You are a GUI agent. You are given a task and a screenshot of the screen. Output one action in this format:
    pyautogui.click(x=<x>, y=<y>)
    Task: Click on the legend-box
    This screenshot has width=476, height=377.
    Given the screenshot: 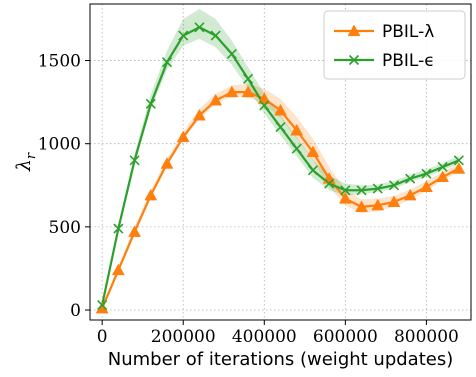 What is the action you would take?
    pyautogui.click(x=394, y=45)
    